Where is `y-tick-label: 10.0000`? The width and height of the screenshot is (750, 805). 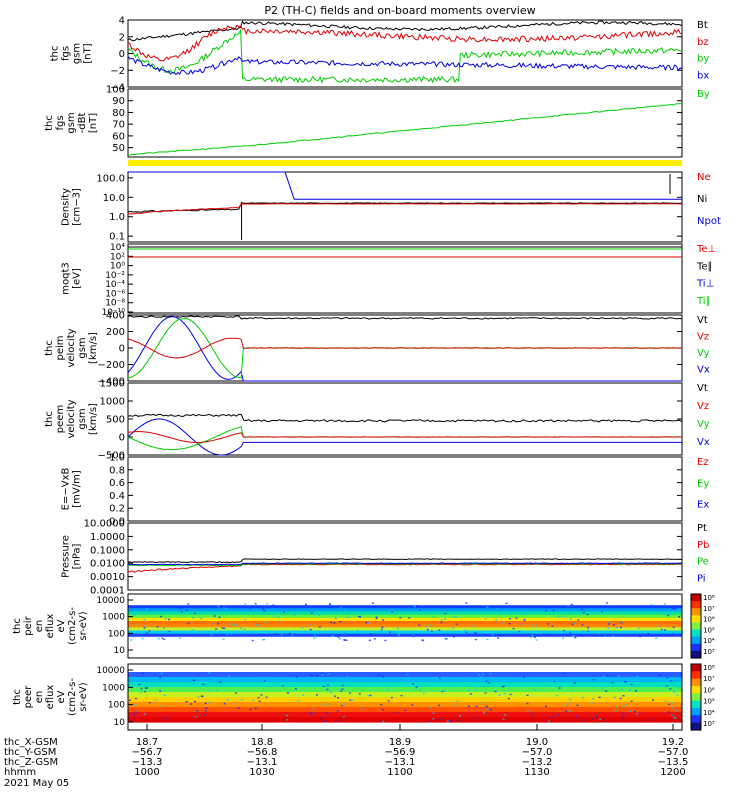 y-tick-label: 10.0000 is located at coordinates (104, 524).